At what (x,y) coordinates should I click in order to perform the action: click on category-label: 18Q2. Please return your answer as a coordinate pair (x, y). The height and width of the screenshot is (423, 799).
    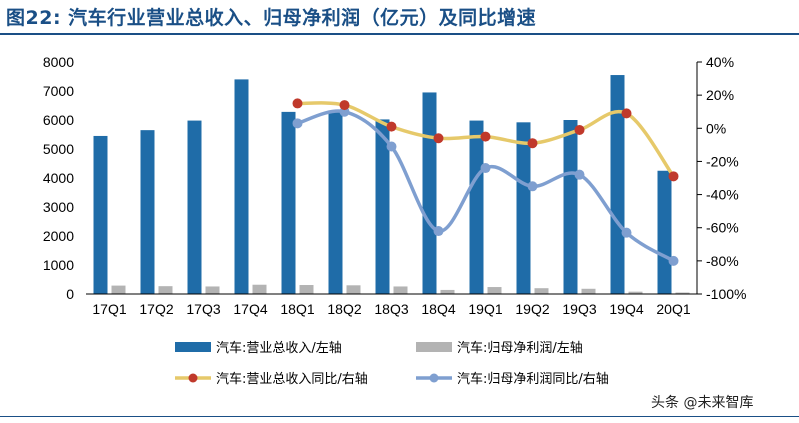
    Looking at the image, I should click on (344, 309).